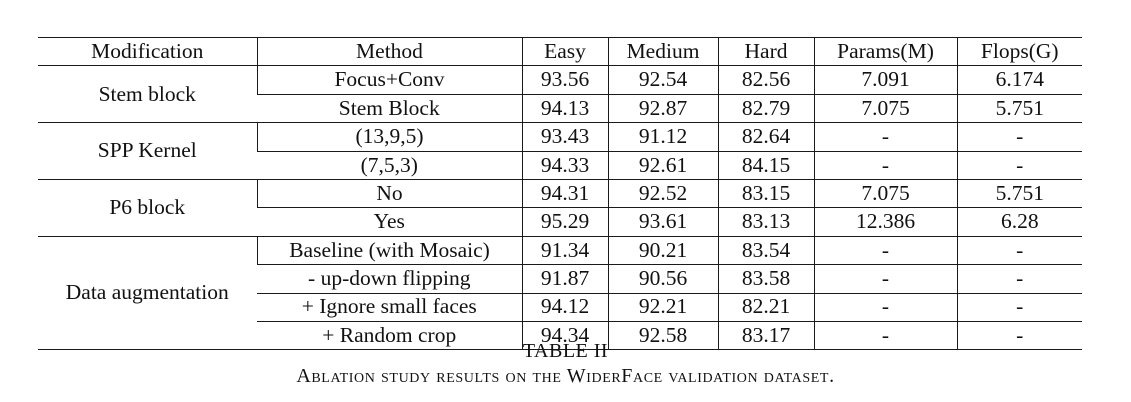 The width and height of the screenshot is (1131, 402). What do you see at coordinates (662, 51) in the screenshot?
I see `header-medium: Medium` at bounding box center [662, 51].